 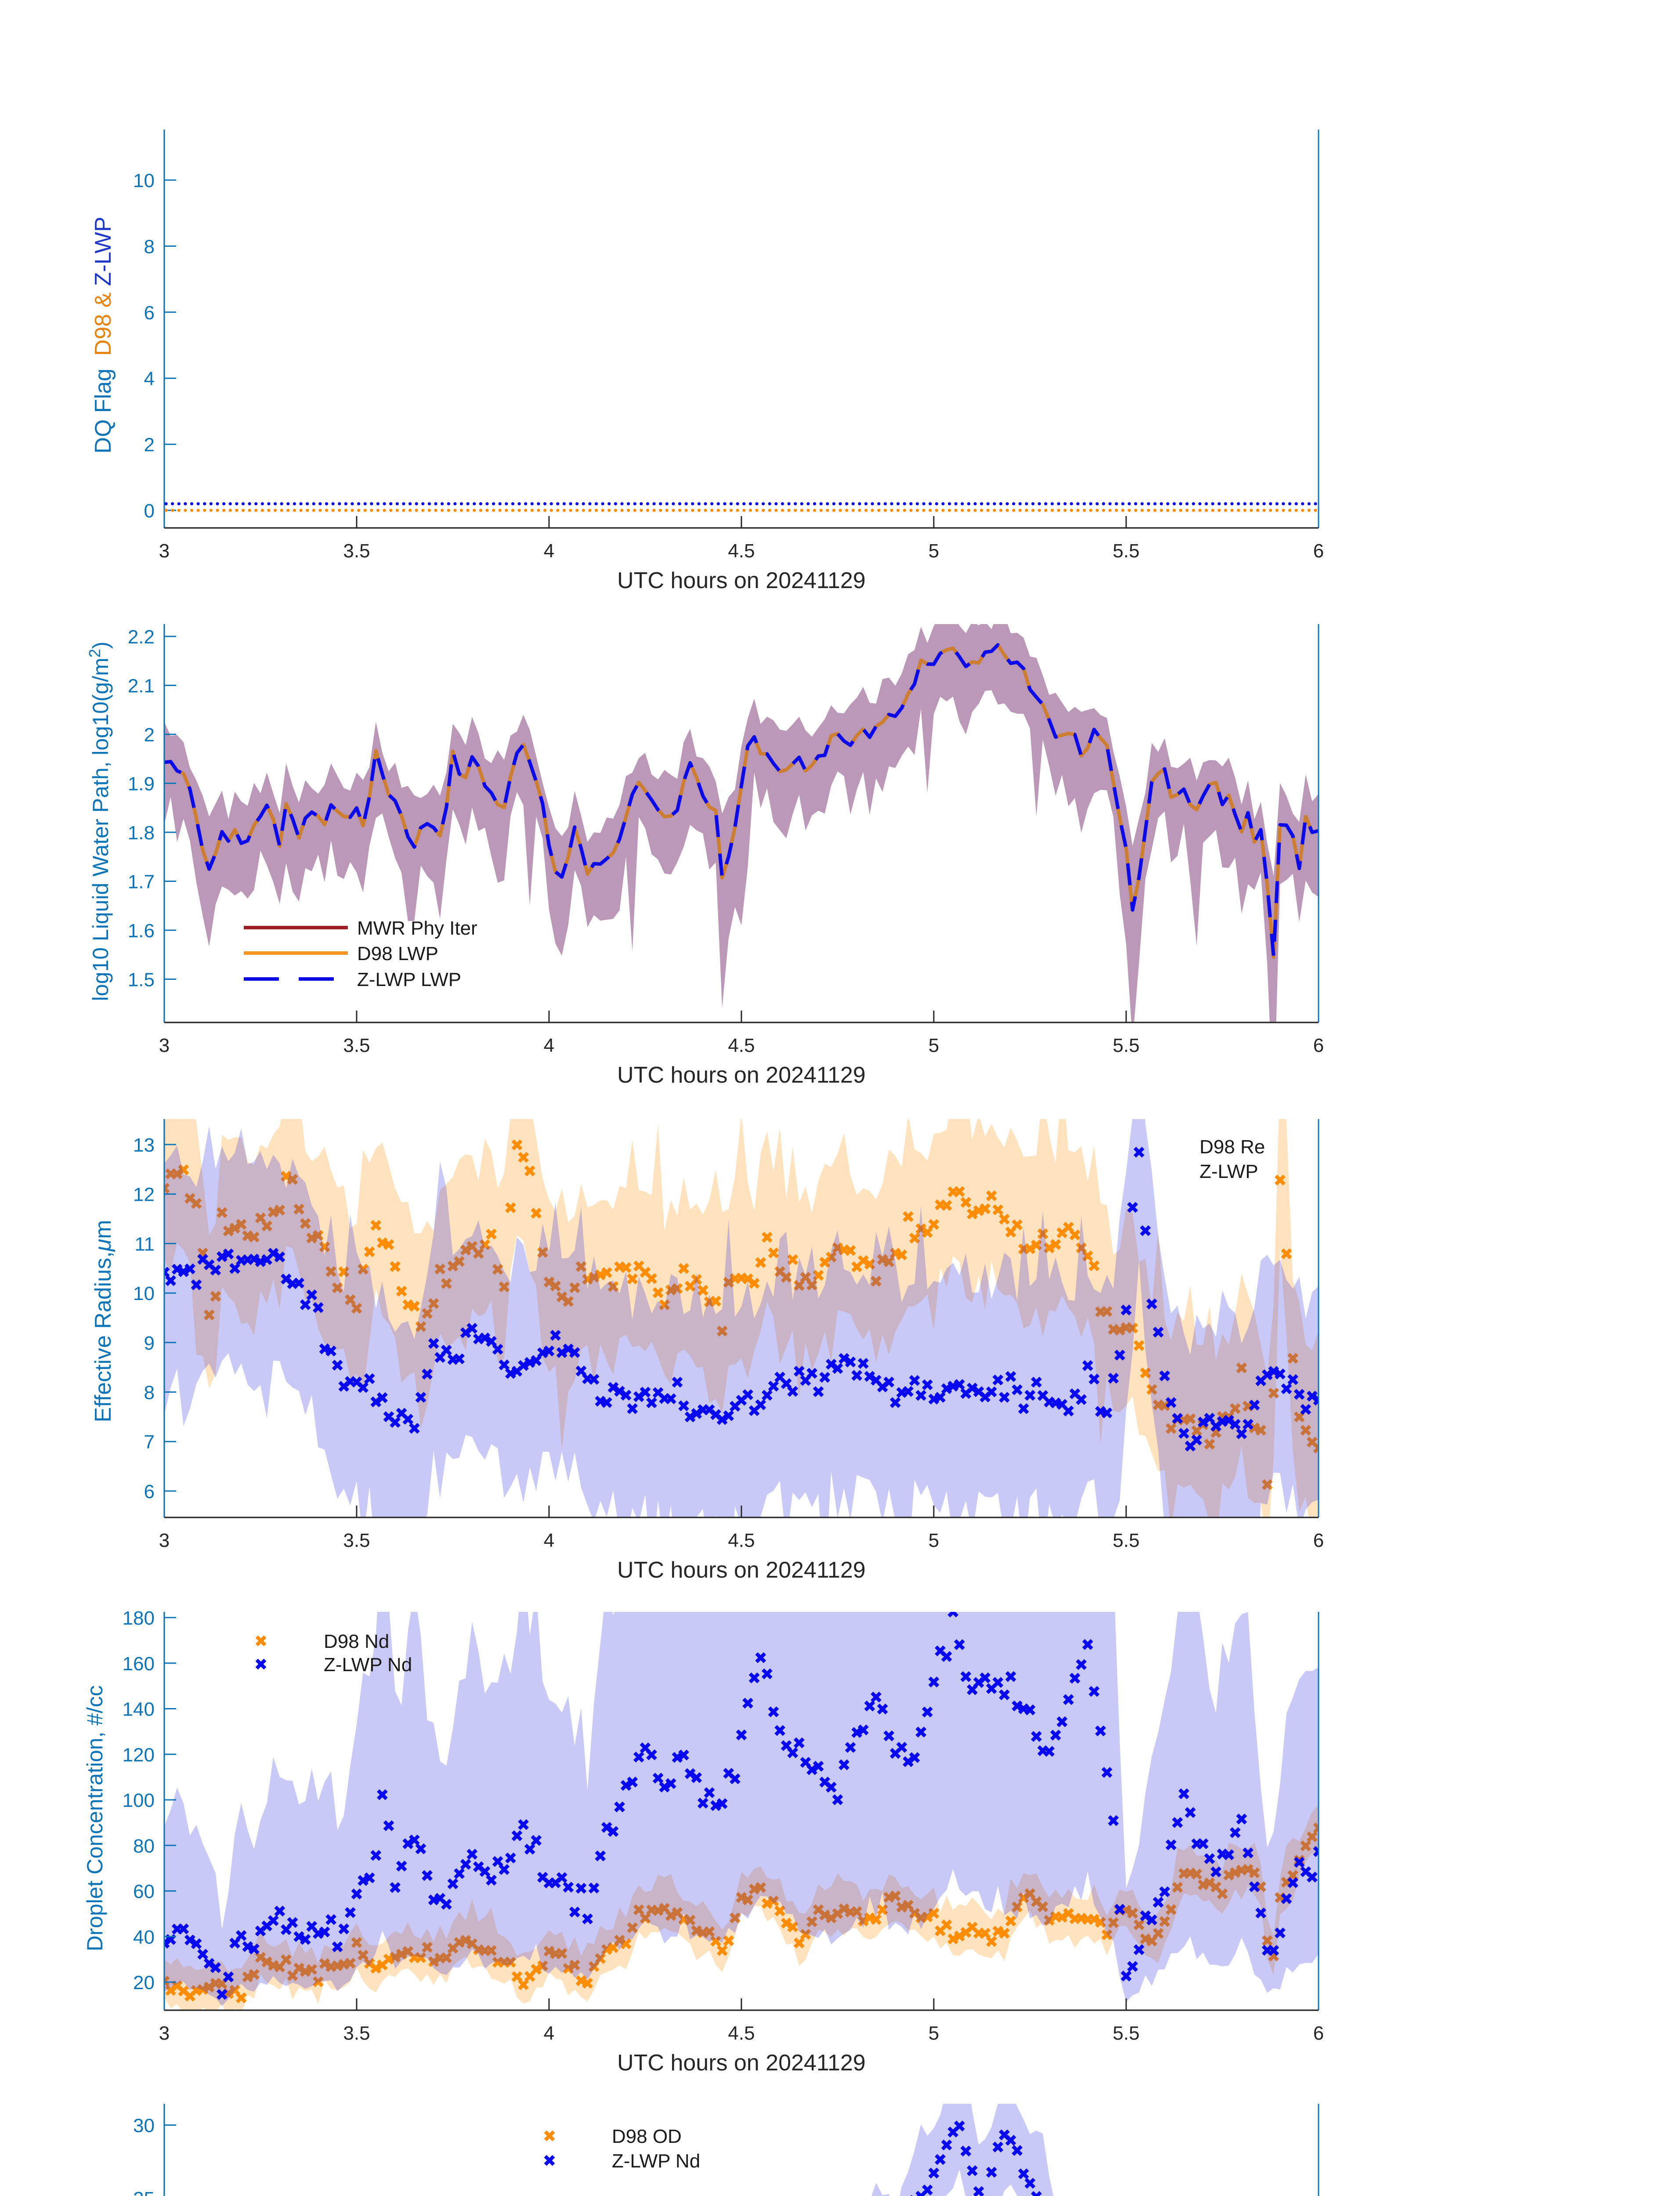 I want to click on svg-text: D98 LWP, so click(x=397, y=953).